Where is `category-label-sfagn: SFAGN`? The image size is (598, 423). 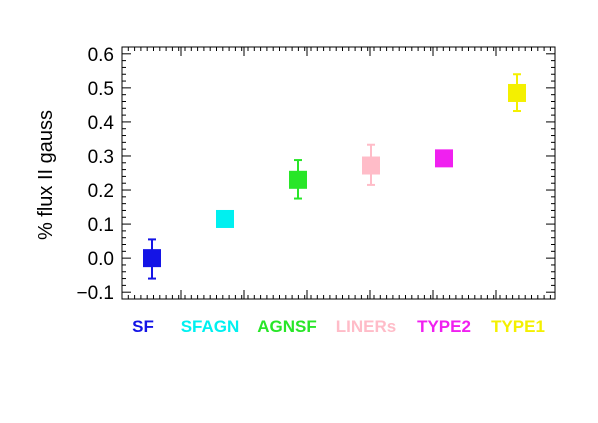
category-label-sfagn: SFAGN is located at coordinates (210, 326).